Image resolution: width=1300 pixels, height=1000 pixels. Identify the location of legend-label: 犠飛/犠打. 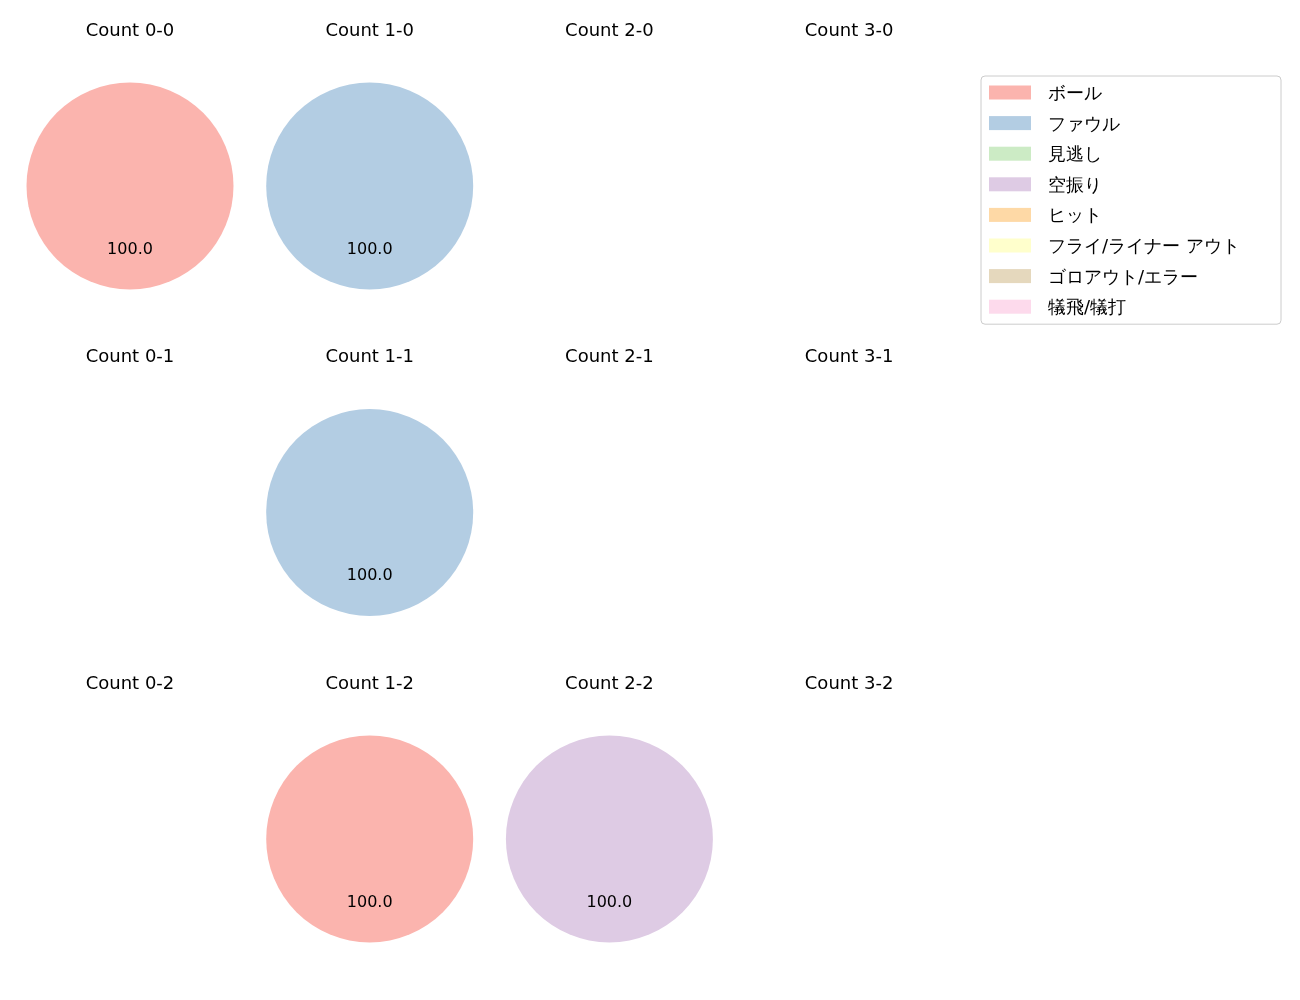
(1087, 307).